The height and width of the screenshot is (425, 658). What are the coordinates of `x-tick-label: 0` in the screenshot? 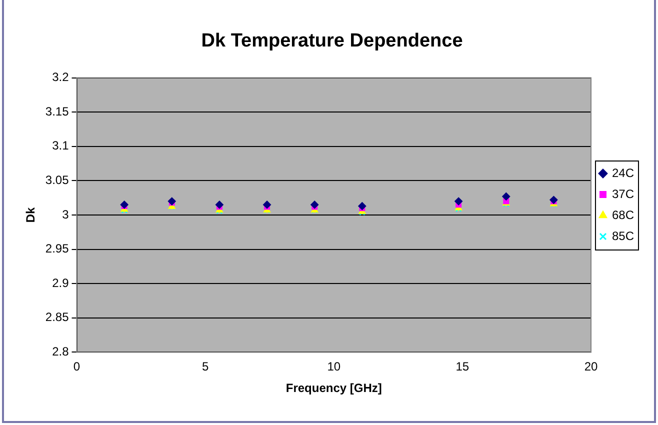 It's located at (76, 367).